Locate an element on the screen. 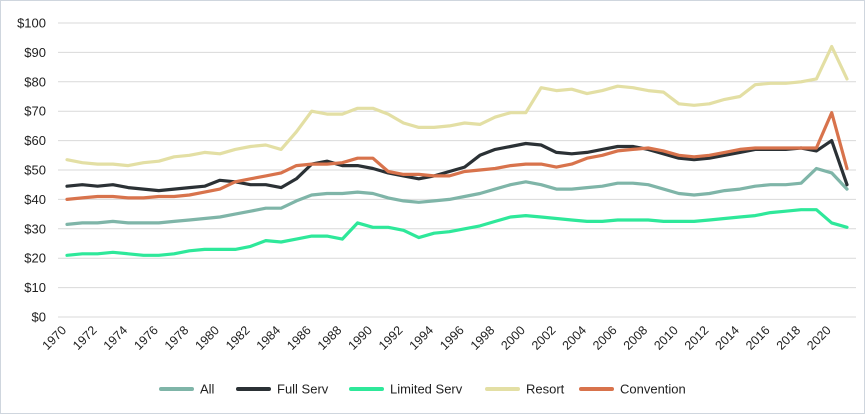 The height and width of the screenshot is (418, 865). series-line-all is located at coordinates (457, 196).